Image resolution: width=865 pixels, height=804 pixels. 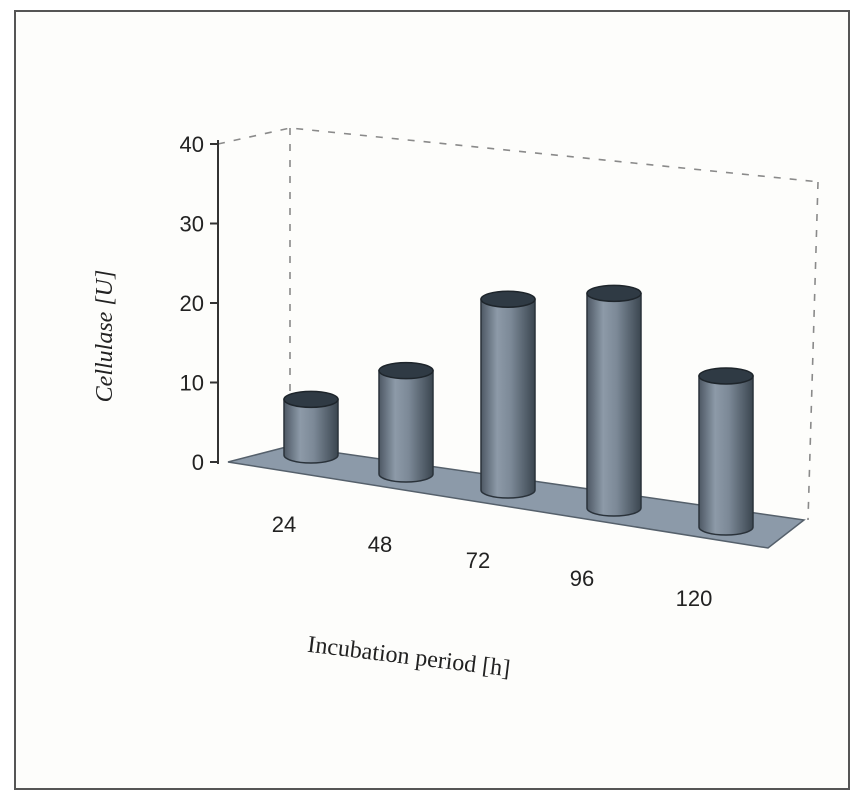 I want to click on y-tick-label: 30, so click(x=192, y=224).